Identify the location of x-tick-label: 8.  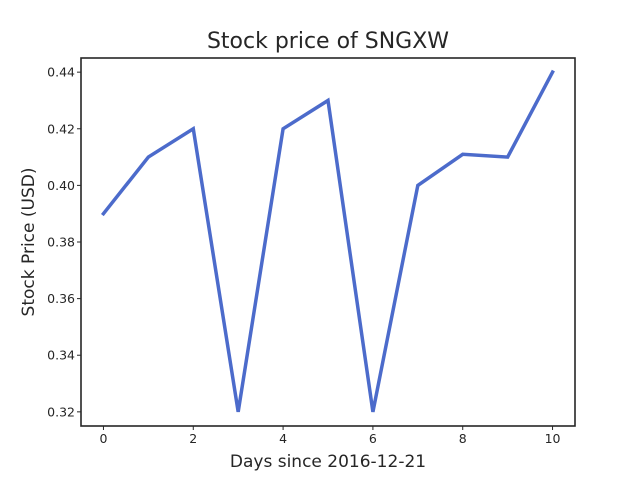
(463, 438).